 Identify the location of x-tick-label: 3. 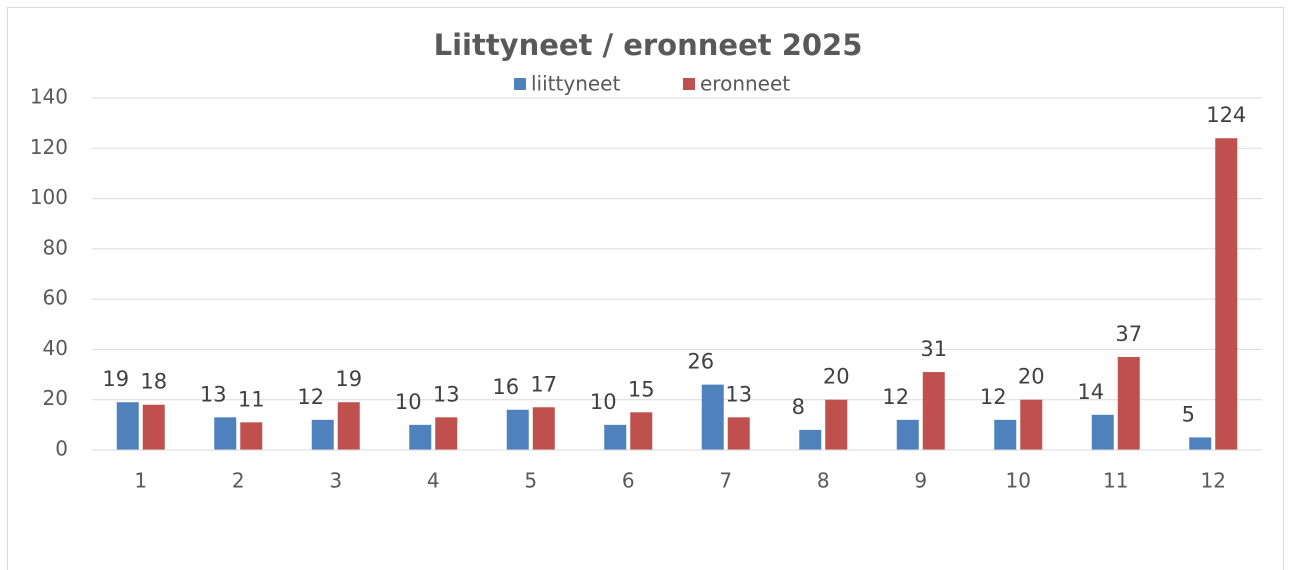
(335, 481).